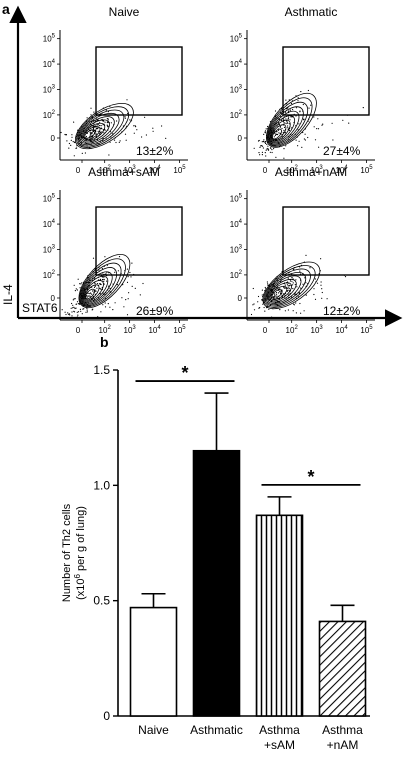  What do you see at coordinates (236, 224) in the screenshot?
I see `y-tick-label: 10⁴` at bounding box center [236, 224].